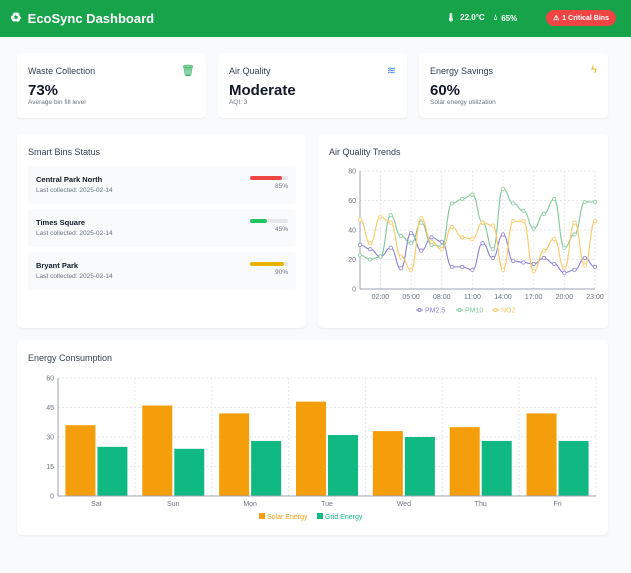 This screenshot has width=631, height=573. I want to click on card-value: 73%, so click(43, 90).